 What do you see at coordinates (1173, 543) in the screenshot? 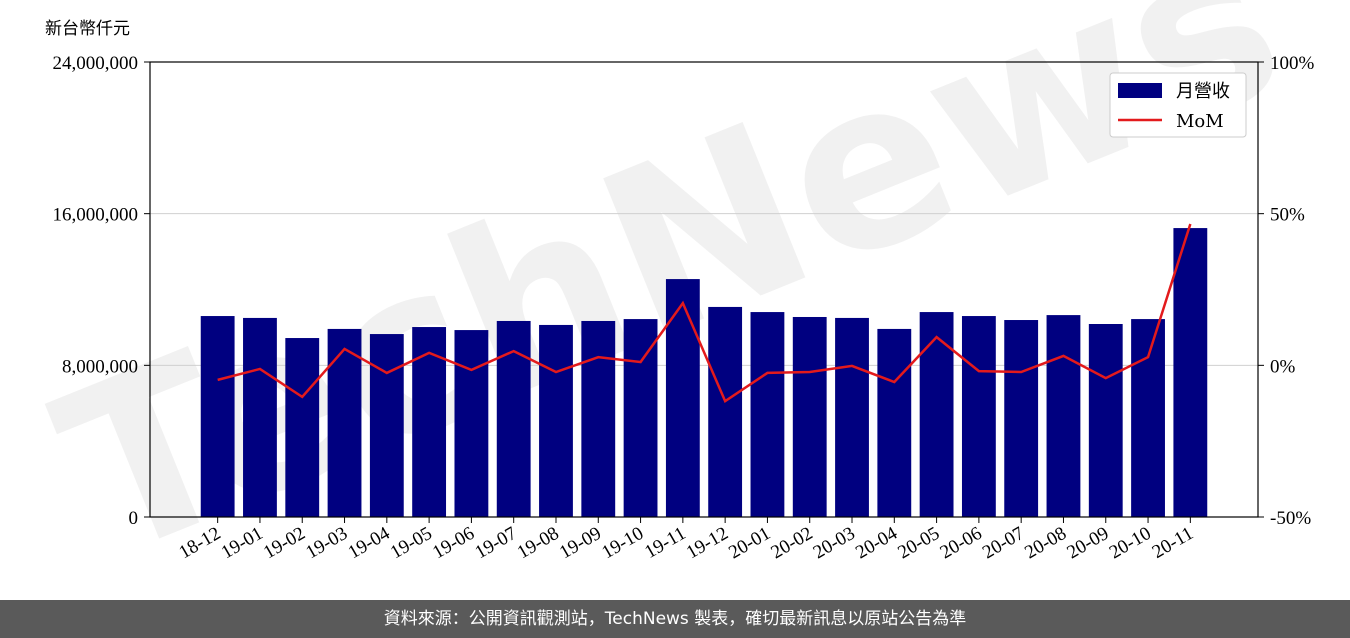
I see `x-tick-label: 20-11` at bounding box center [1173, 543].